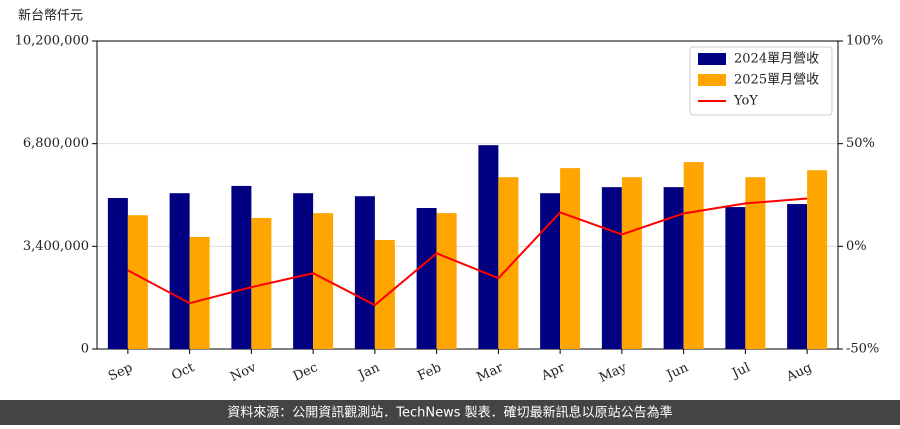 The width and height of the screenshot is (900, 429). What do you see at coordinates (56, 246) in the screenshot?
I see `y-tick-label: 3,400,000` at bounding box center [56, 246].